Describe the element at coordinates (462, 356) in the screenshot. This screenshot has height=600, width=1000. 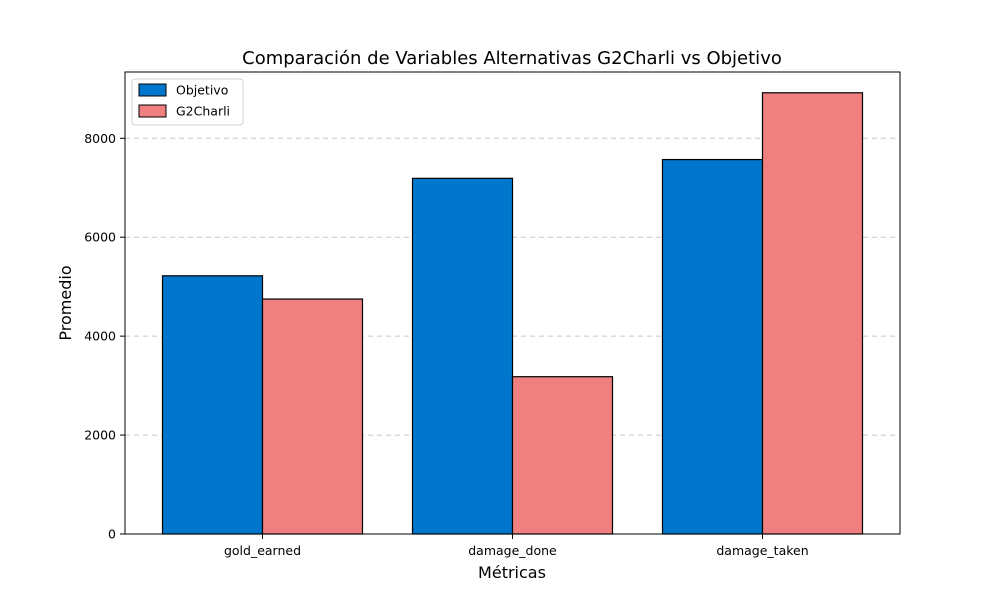
I see `bar-objetivo-damage_done` at that location.